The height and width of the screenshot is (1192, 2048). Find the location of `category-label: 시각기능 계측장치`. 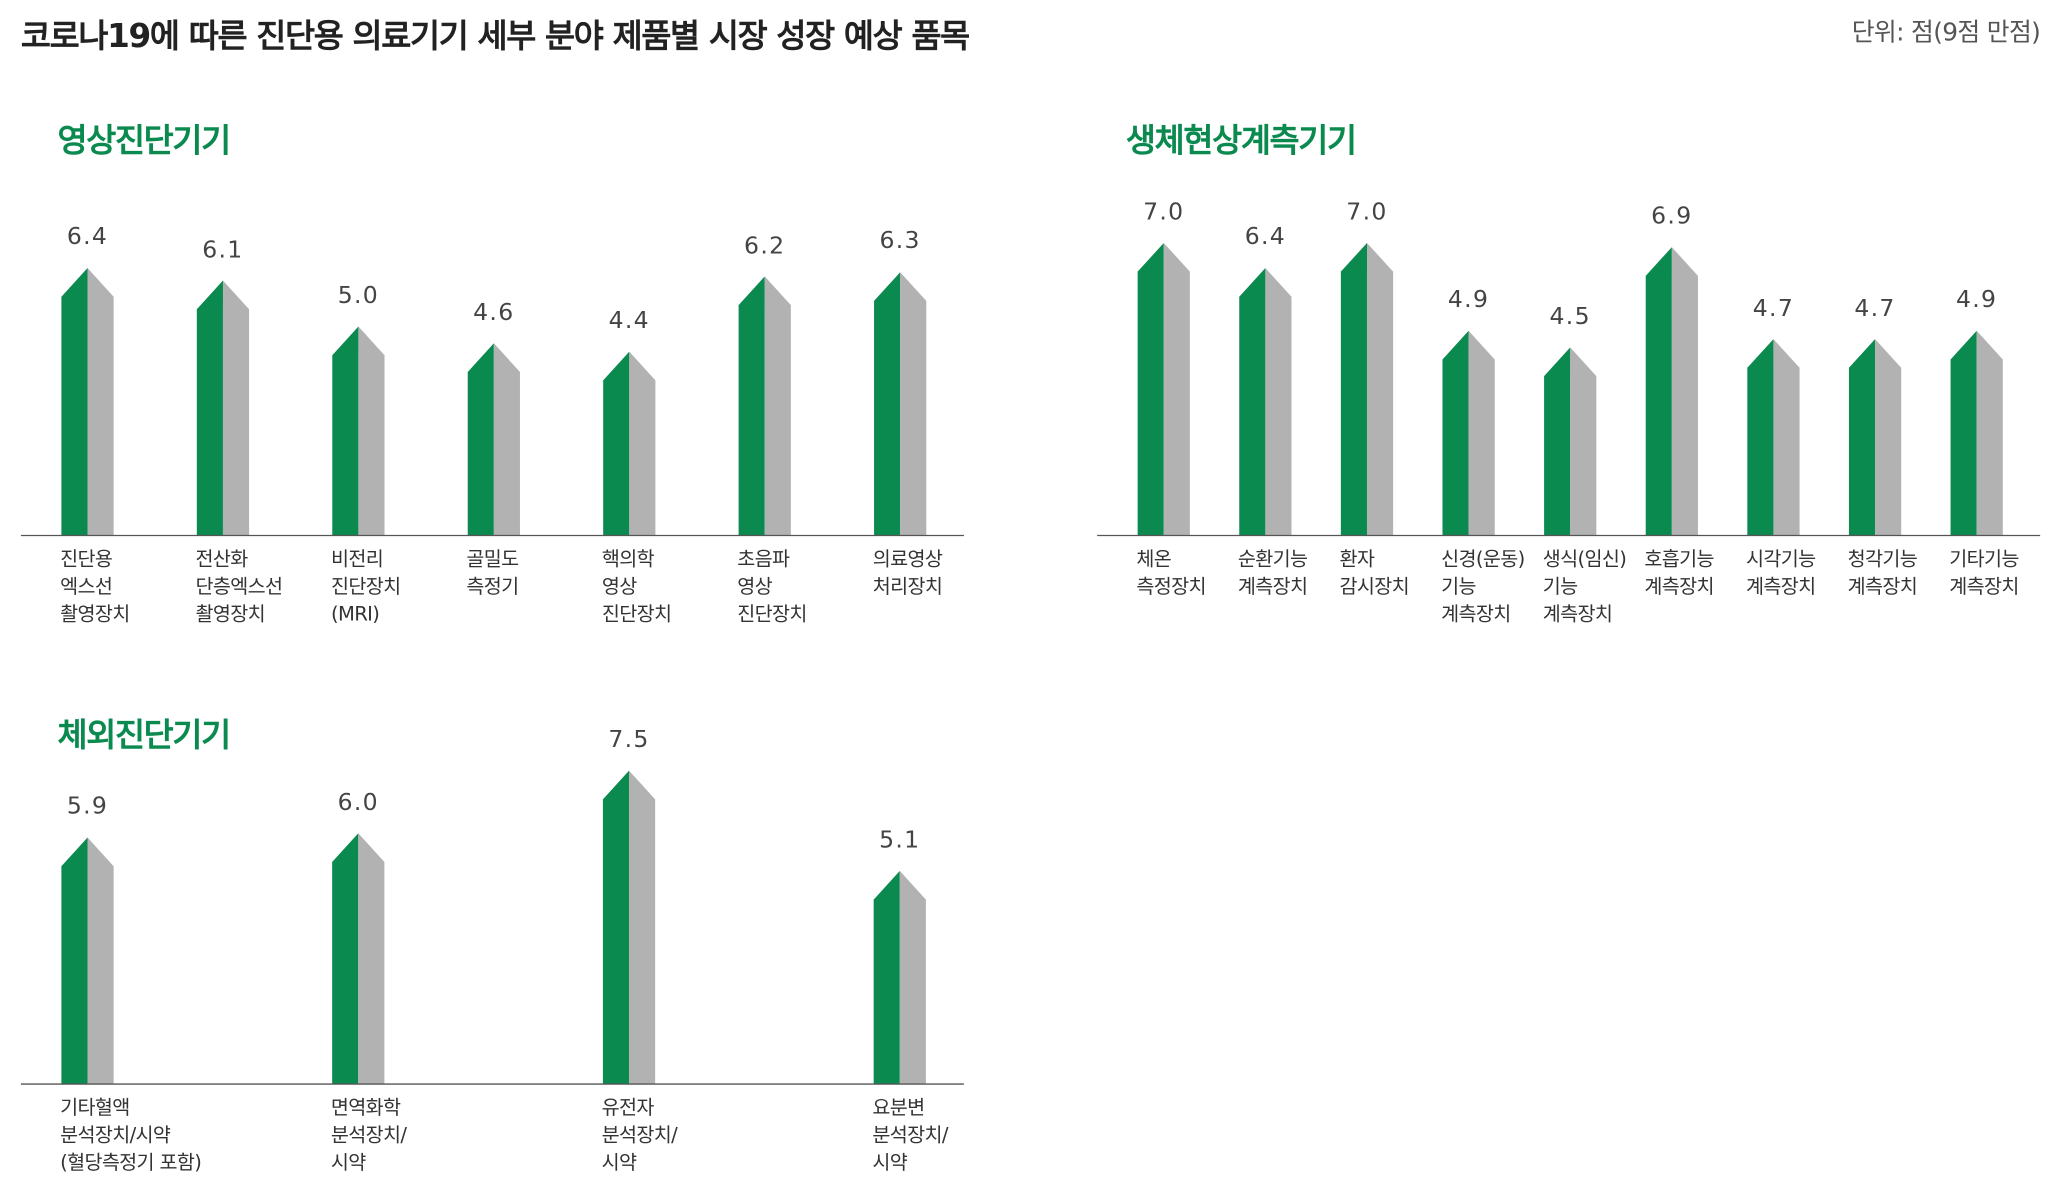

category-label: 시각기능 계측장치 is located at coordinates (1781, 573).